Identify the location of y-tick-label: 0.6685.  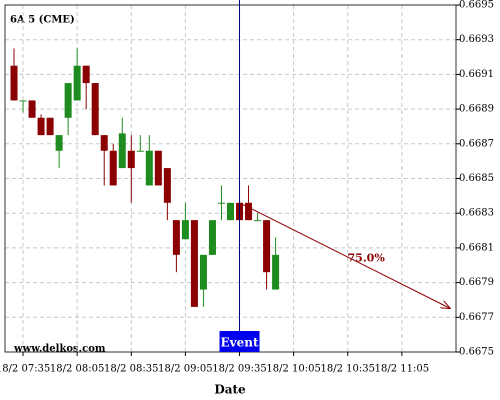
(476, 178).